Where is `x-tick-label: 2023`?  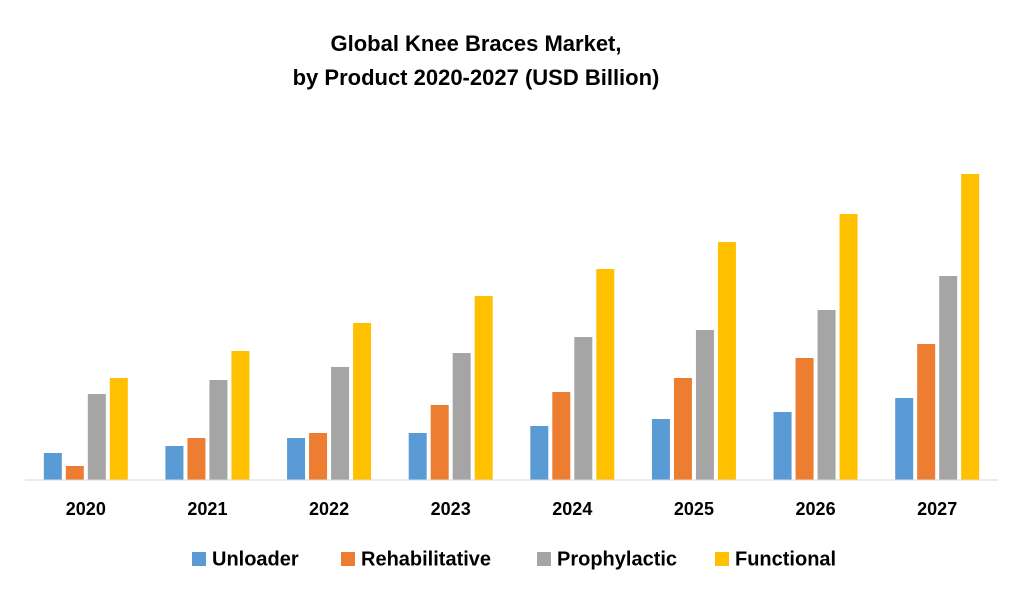
x-tick-label: 2023 is located at coordinates (451, 509).